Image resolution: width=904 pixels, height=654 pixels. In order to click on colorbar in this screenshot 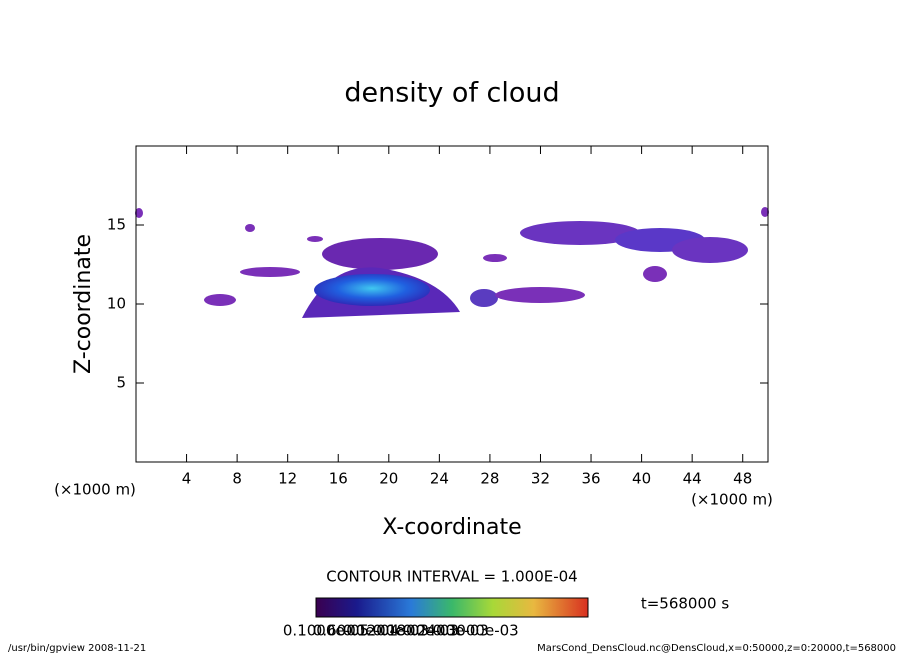, I will do `click(452, 607)`.